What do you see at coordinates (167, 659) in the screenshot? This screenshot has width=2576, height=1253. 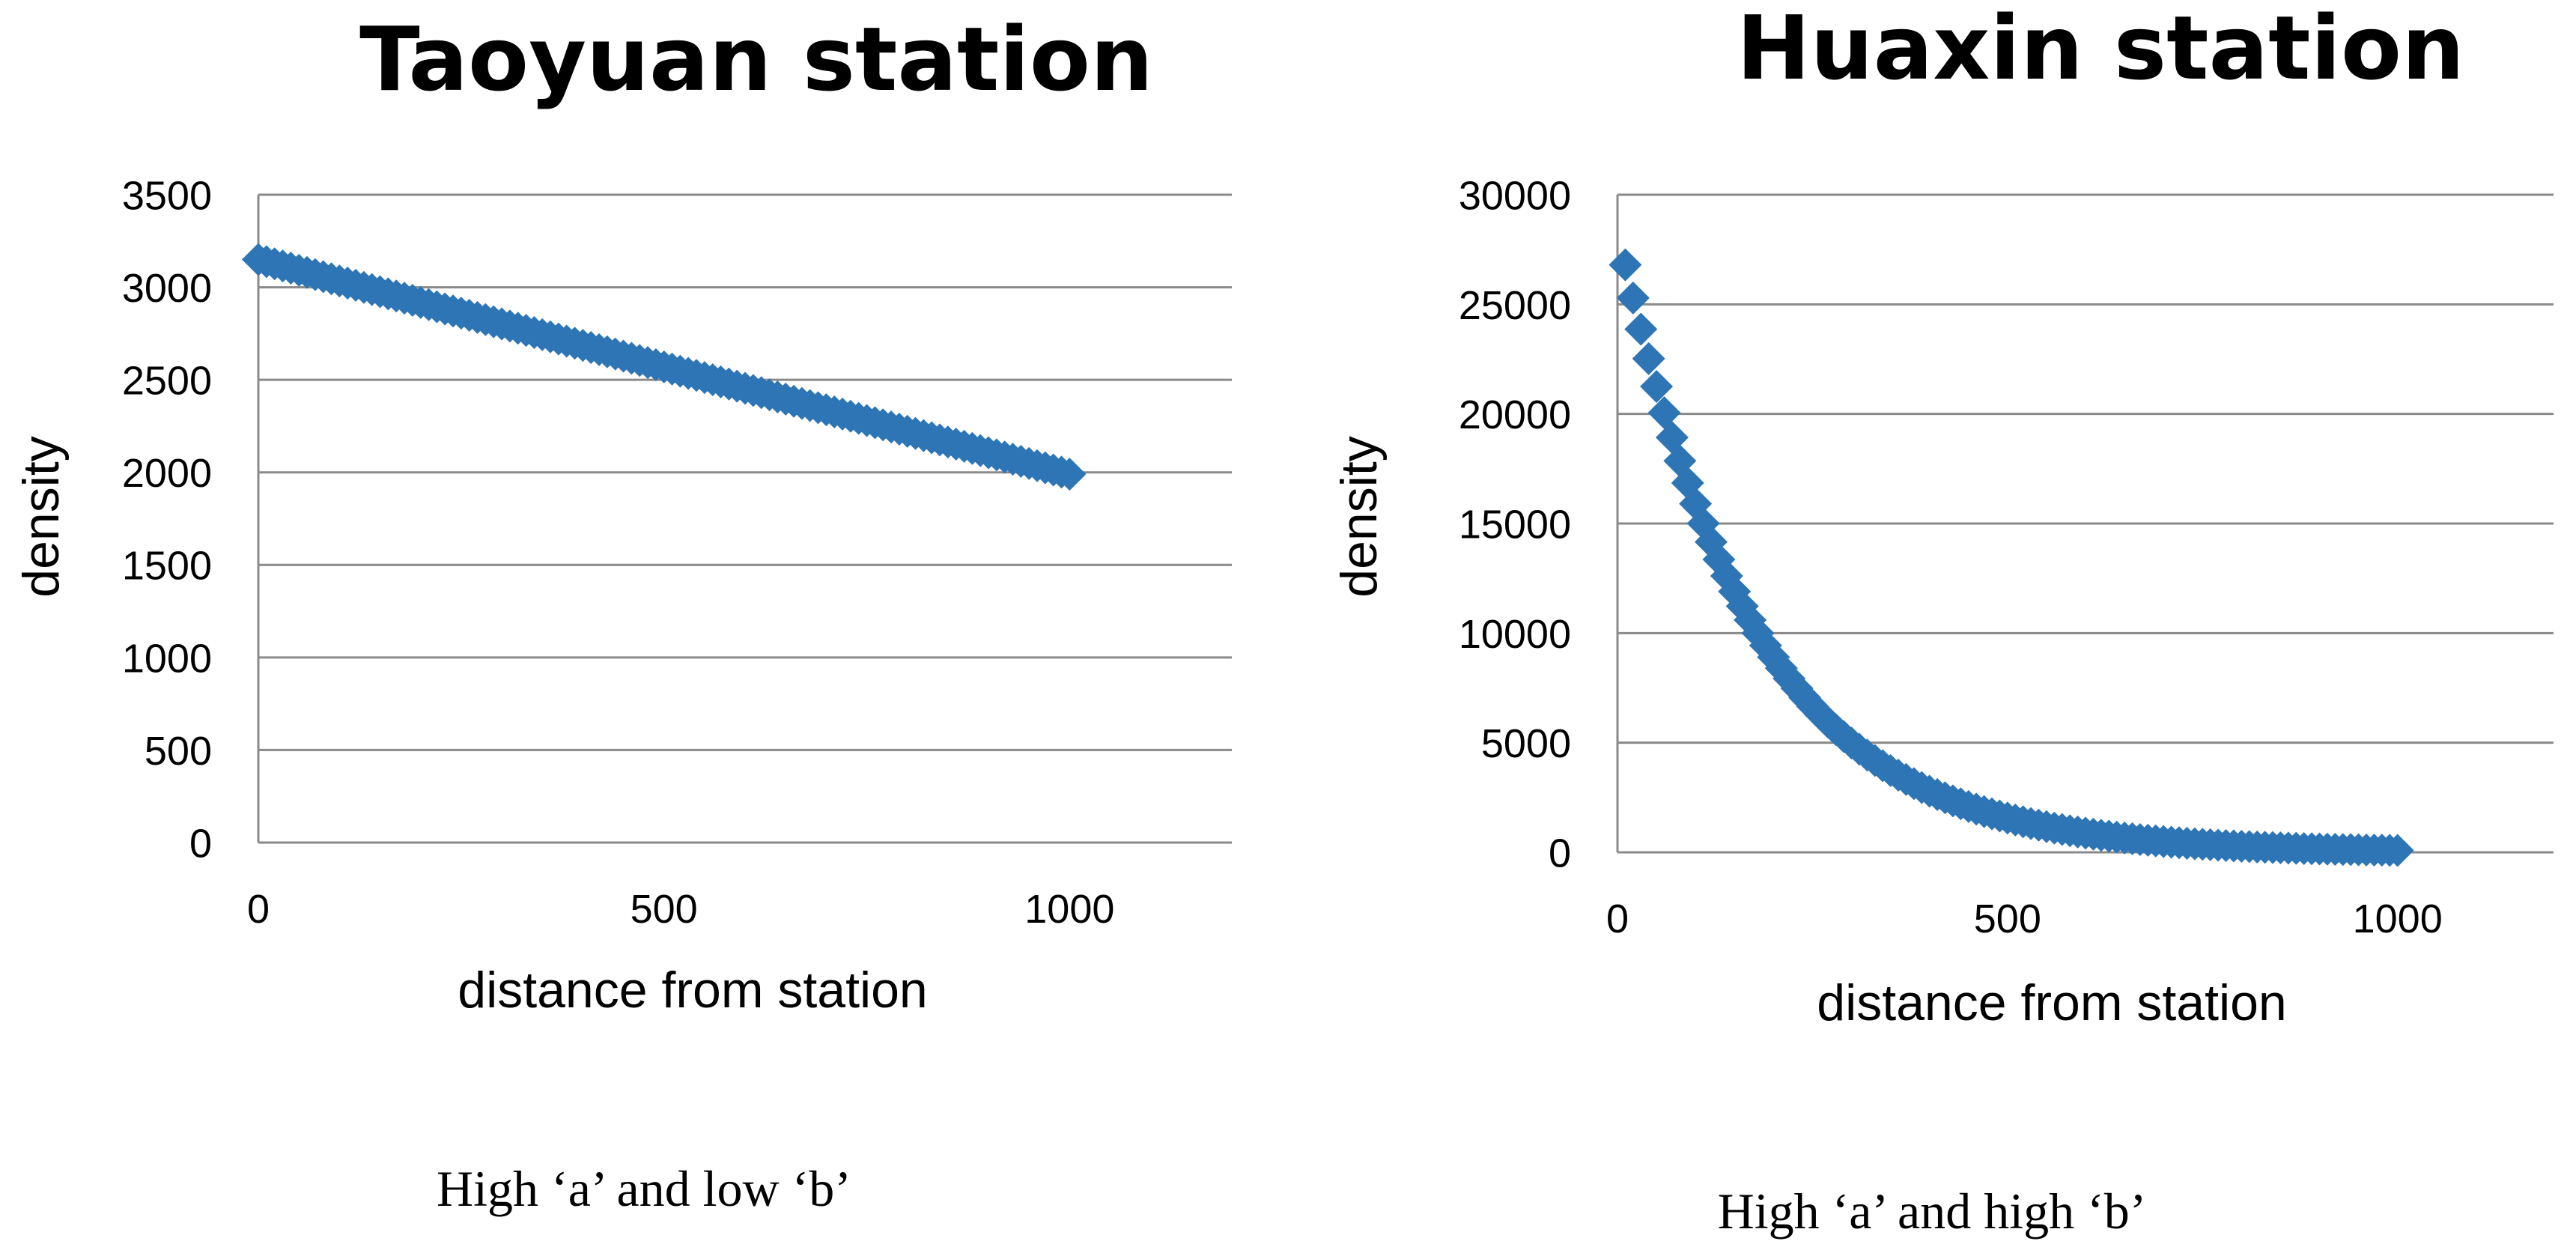 I see `y-tick-label: 1000` at bounding box center [167, 659].